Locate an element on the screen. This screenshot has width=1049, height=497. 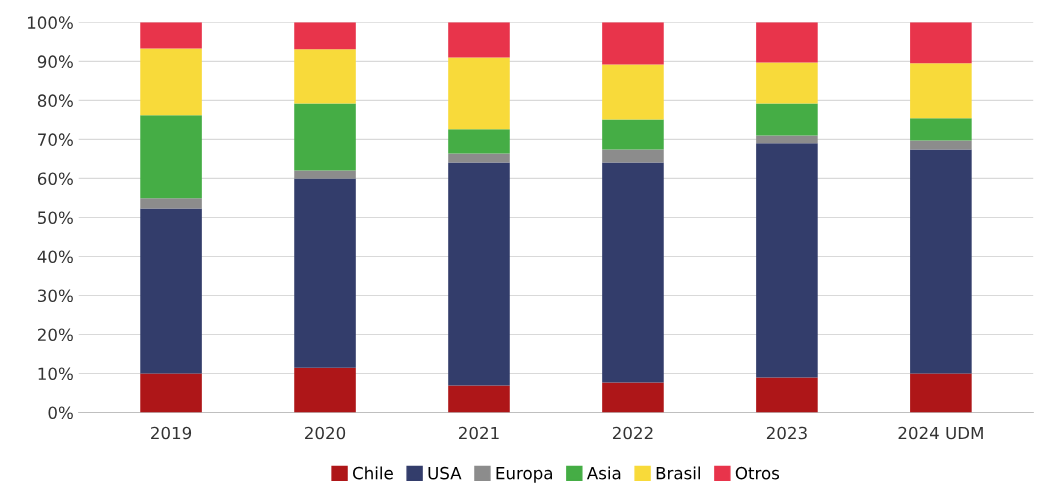
x-tick-label: 2023 is located at coordinates (786, 433).